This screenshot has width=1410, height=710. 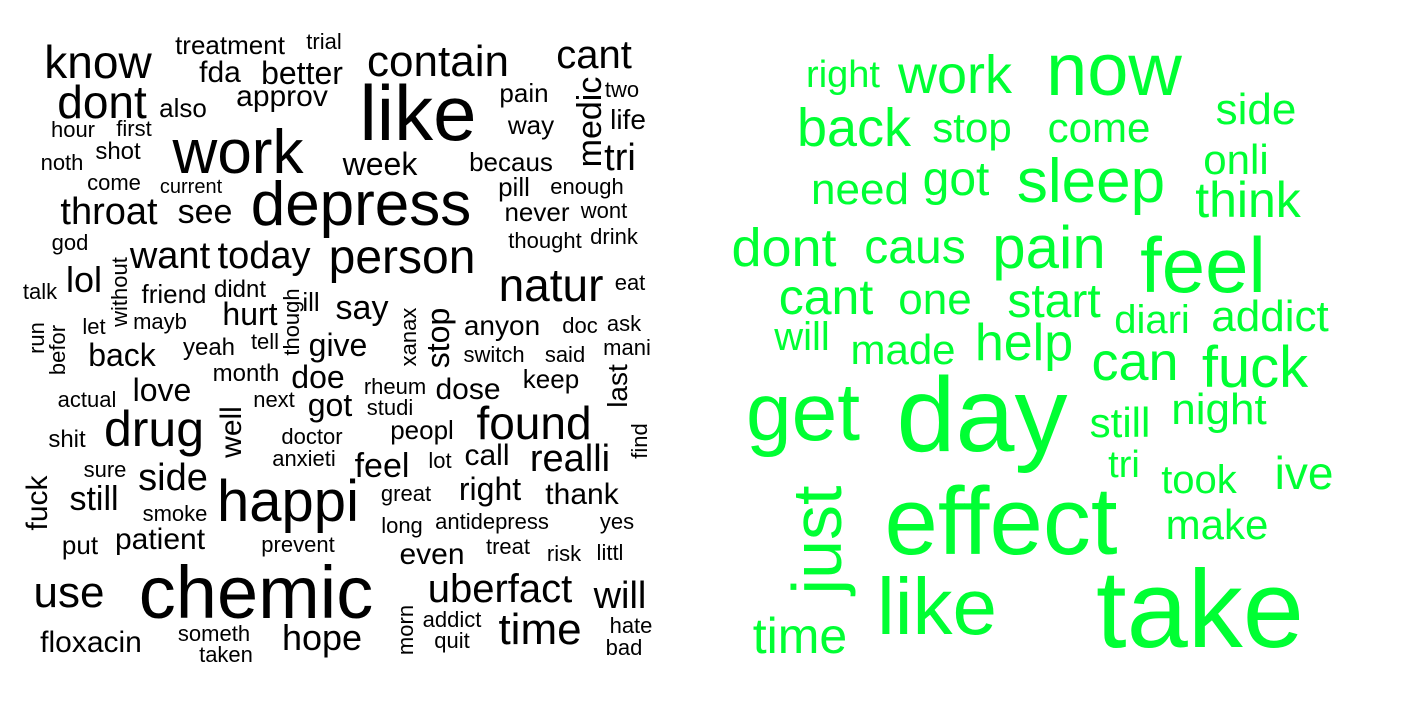 I want to click on right-word-22: made, so click(x=903, y=349).